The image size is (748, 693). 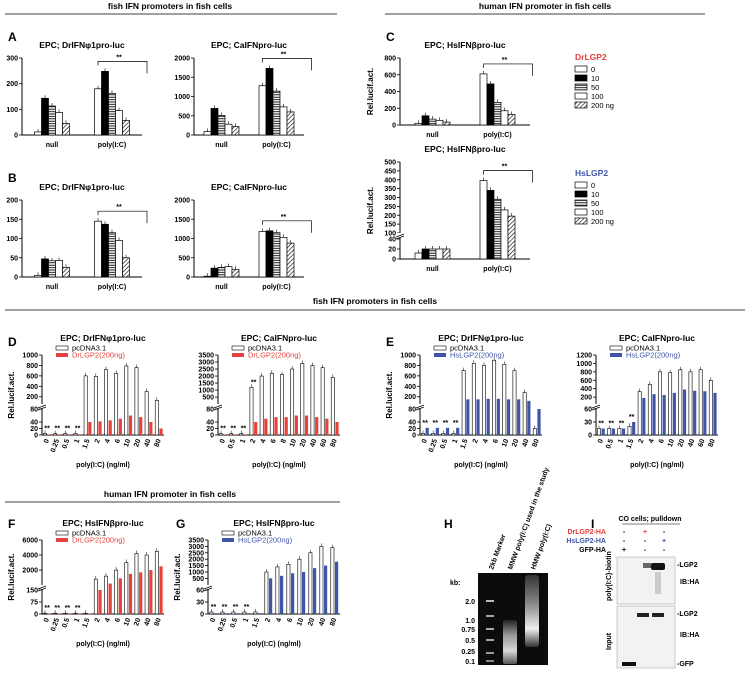 I want to click on legend-label: pcDNA3.1, so click(x=643, y=348).